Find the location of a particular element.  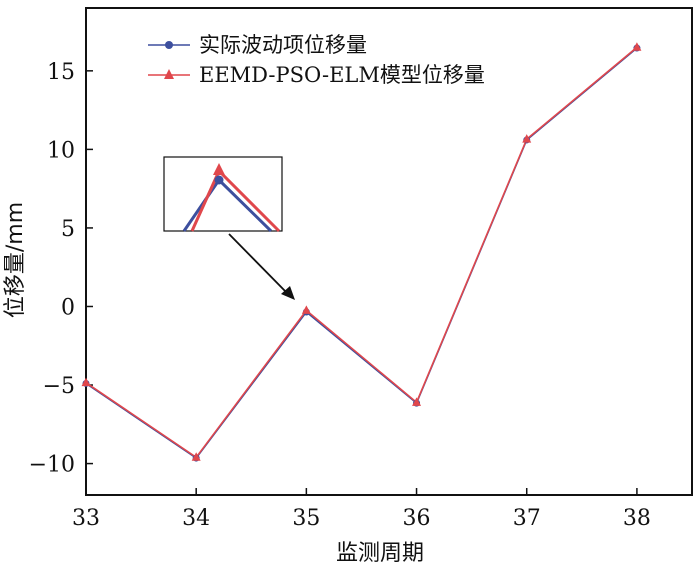

x-tick-label: 34 is located at coordinates (196, 518).